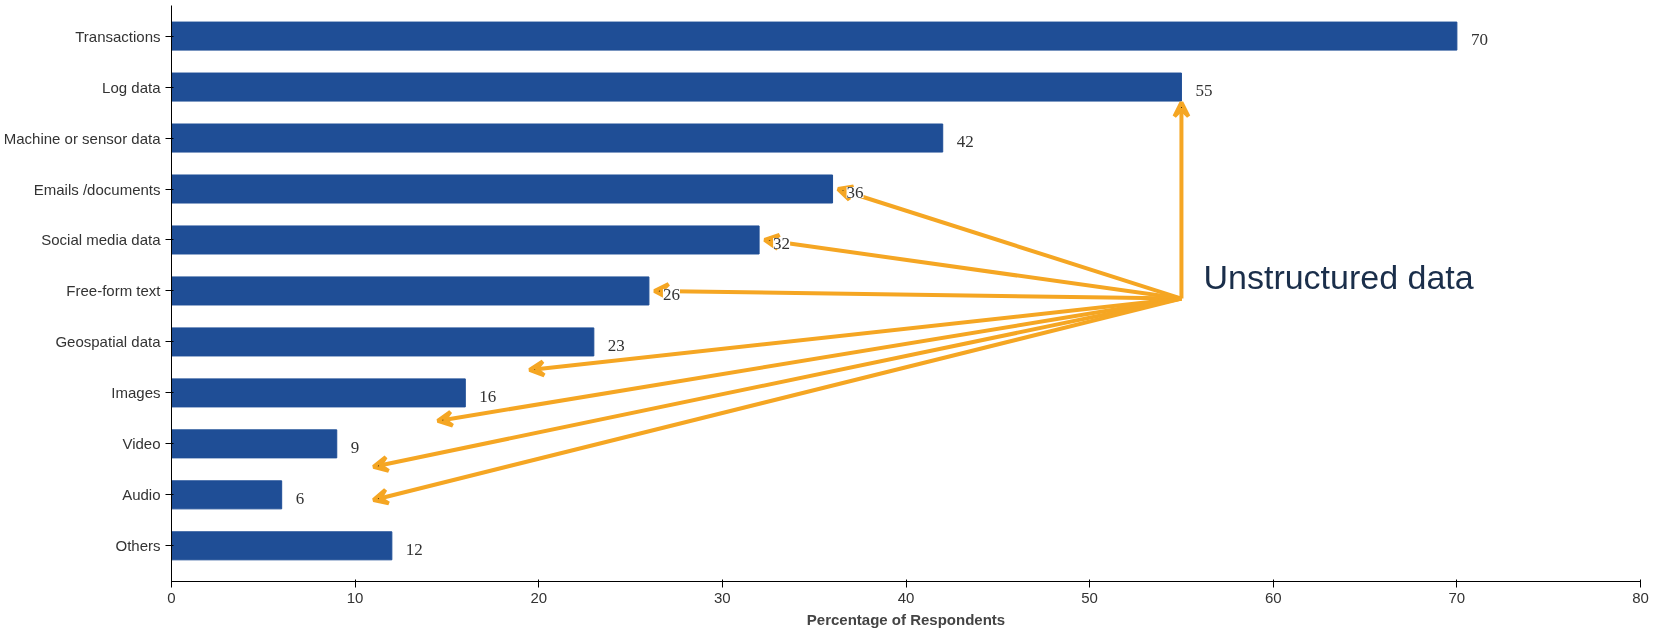 The image size is (1673, 639). Describe the element at coordinates (855, 192) in the screenshot. I see `data-label: 36` at that location.